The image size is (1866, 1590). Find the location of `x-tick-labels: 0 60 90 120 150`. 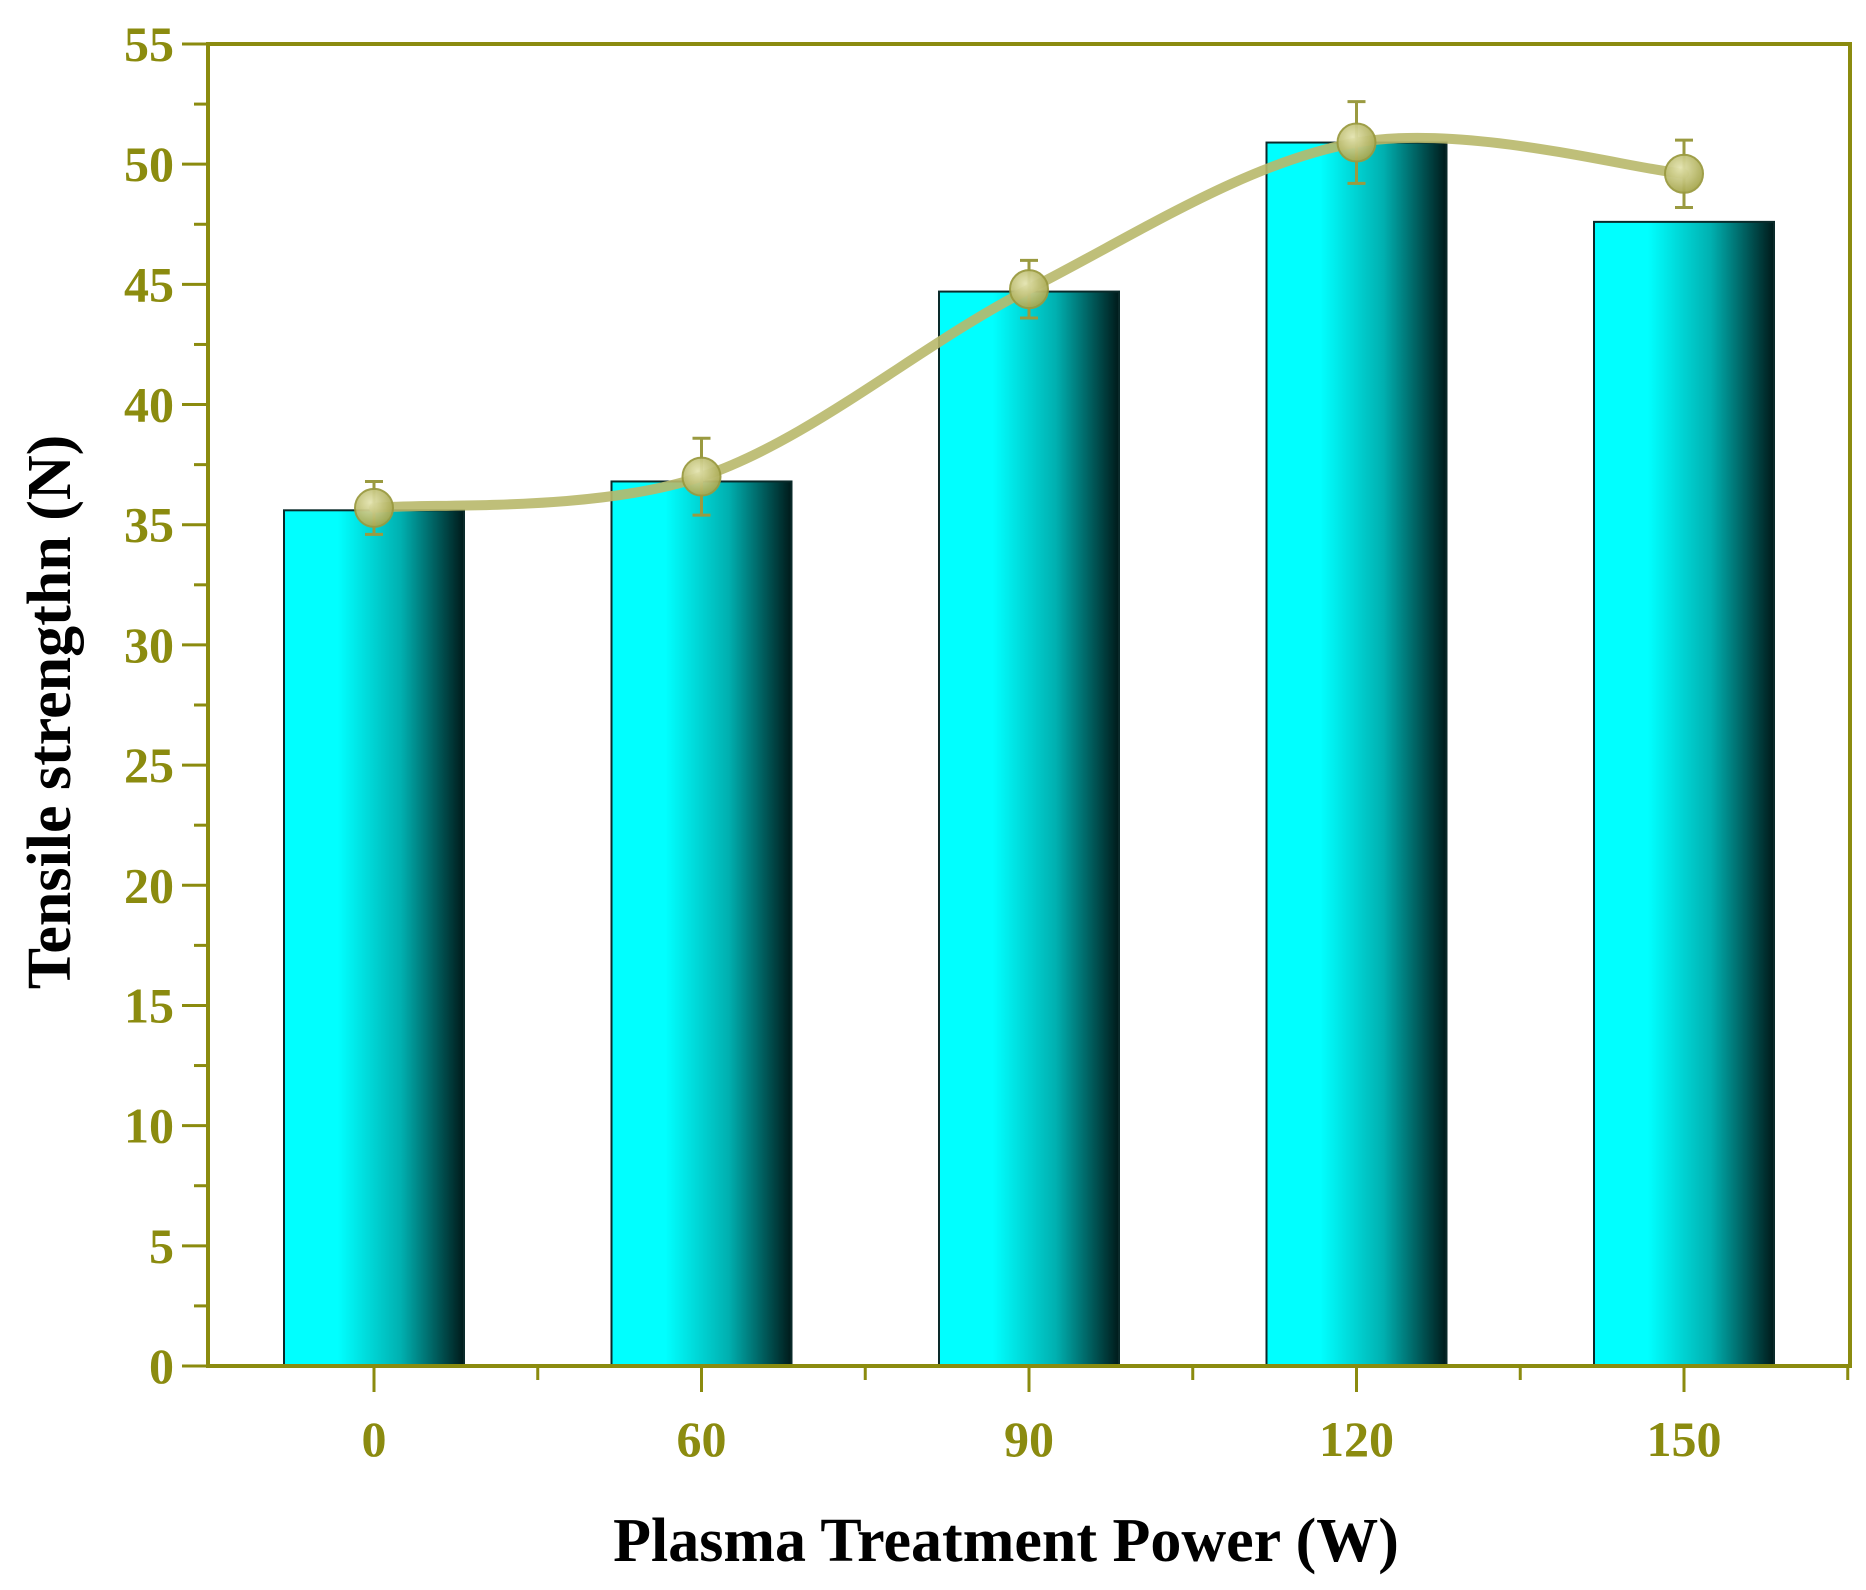

x-tick-labels: 0 60 90 120 150 is located at coordinates (1042, 1439).